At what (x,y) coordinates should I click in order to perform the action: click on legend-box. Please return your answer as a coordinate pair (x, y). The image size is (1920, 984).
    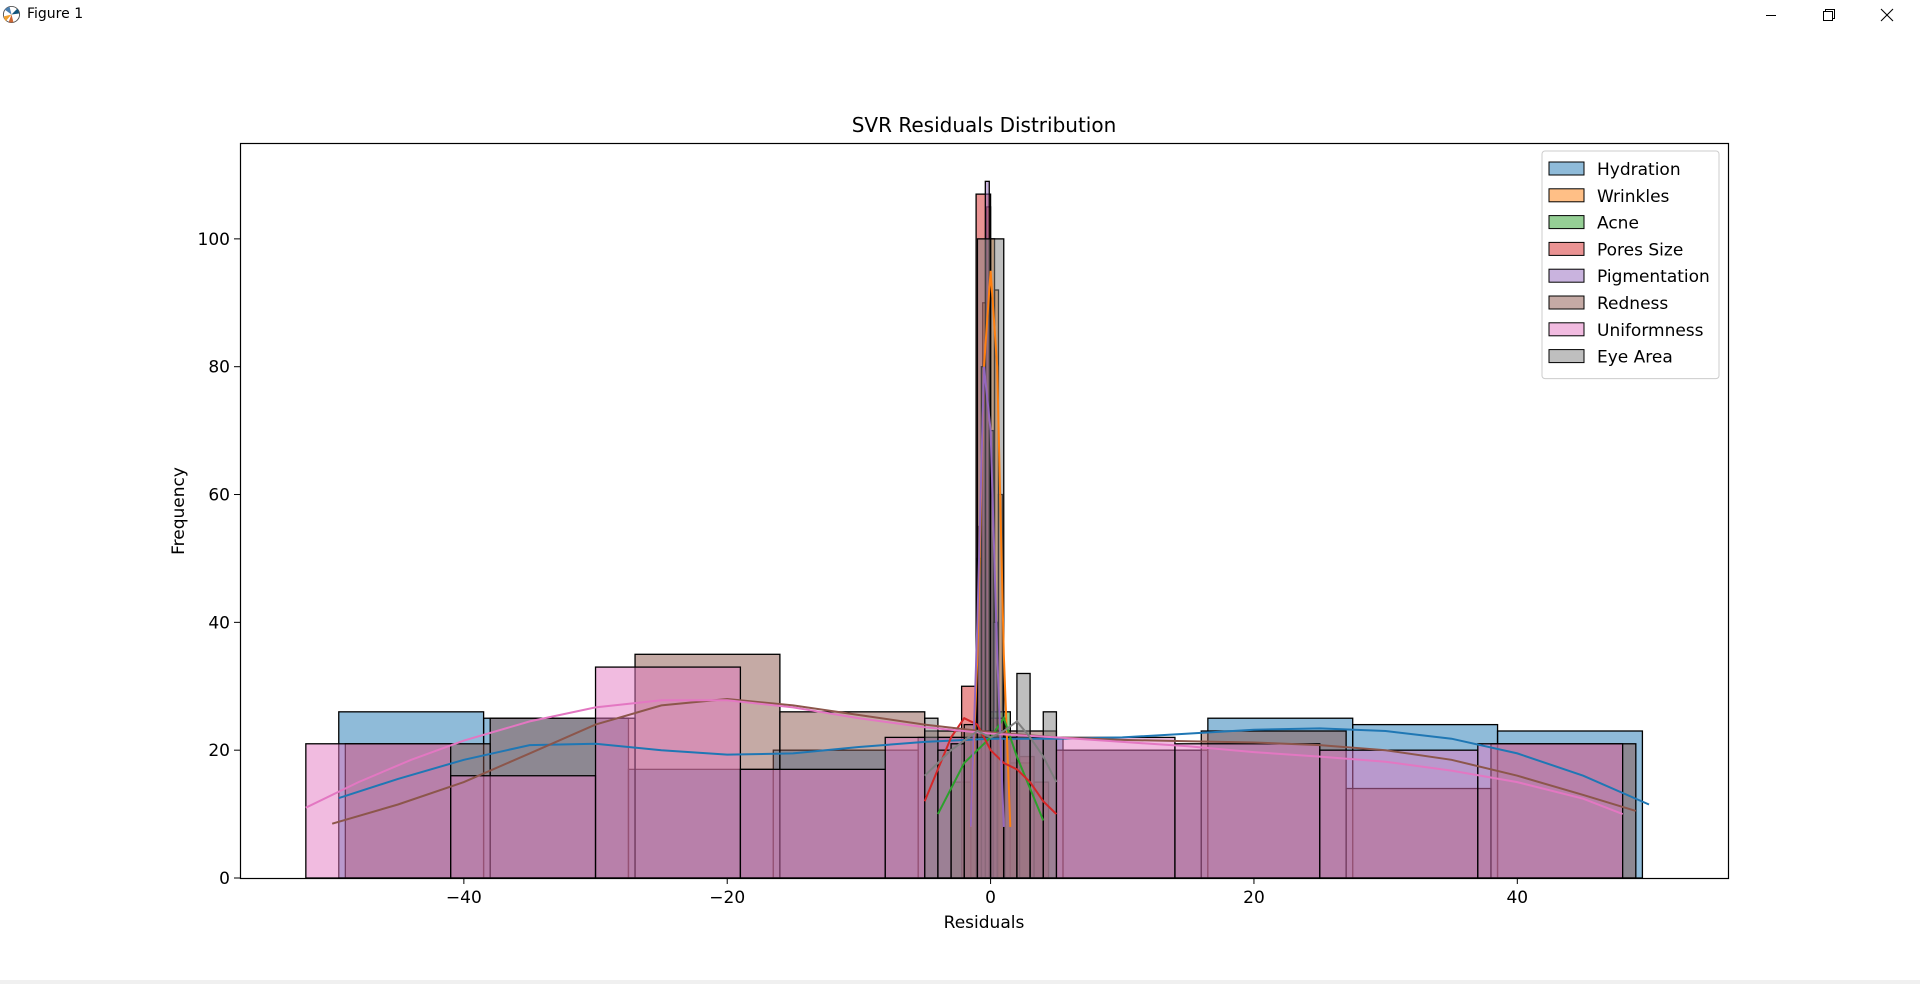
    Looking at the image, I should click on (1630, 265).